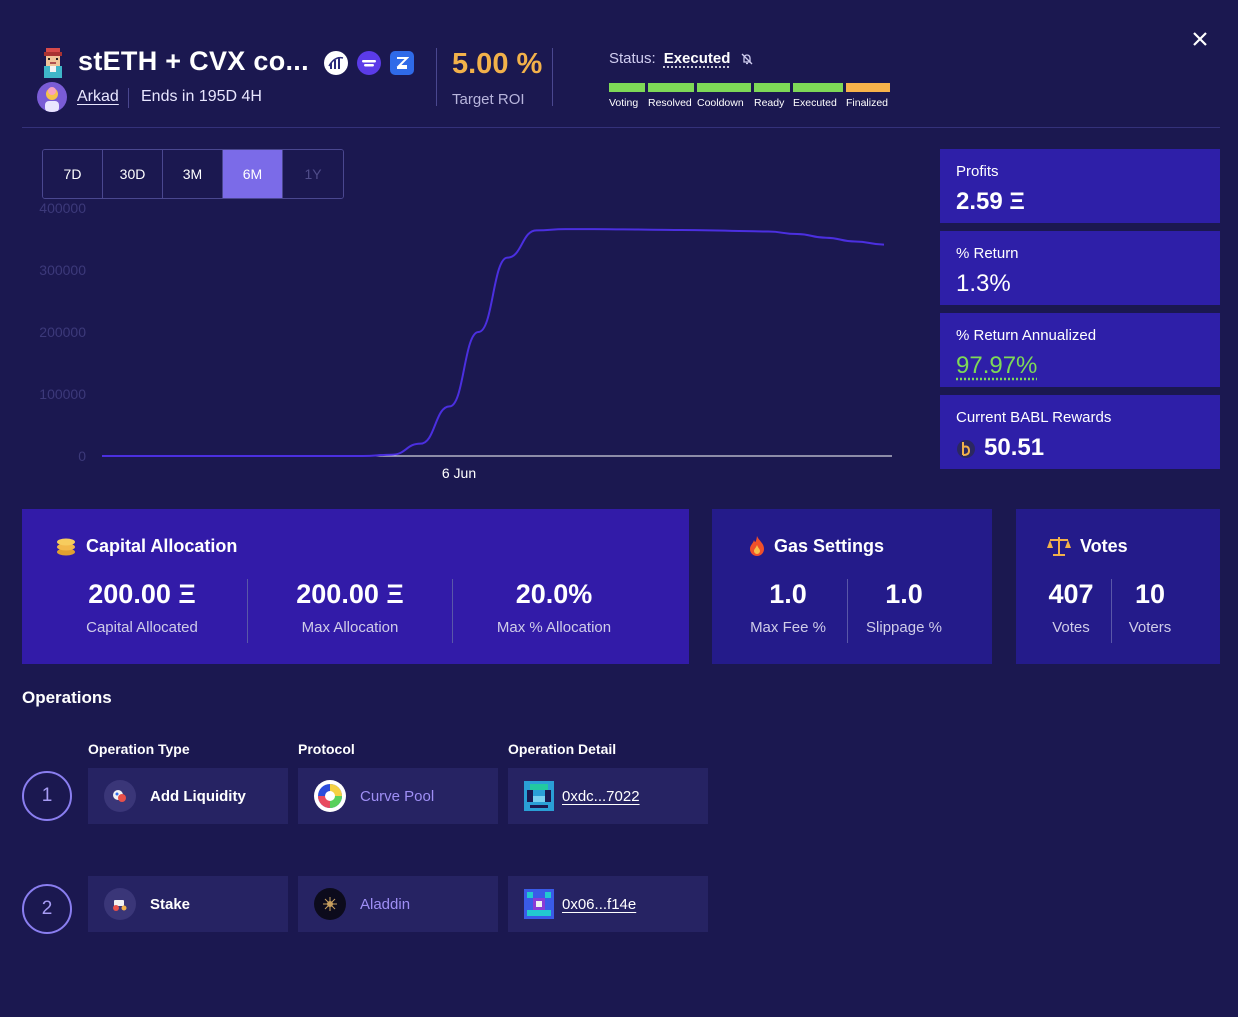 Image resolution: width=1238 pixels, height=1017 pixels. I want to click on panel-title-text: Capital Allocation, so click(162, 545).